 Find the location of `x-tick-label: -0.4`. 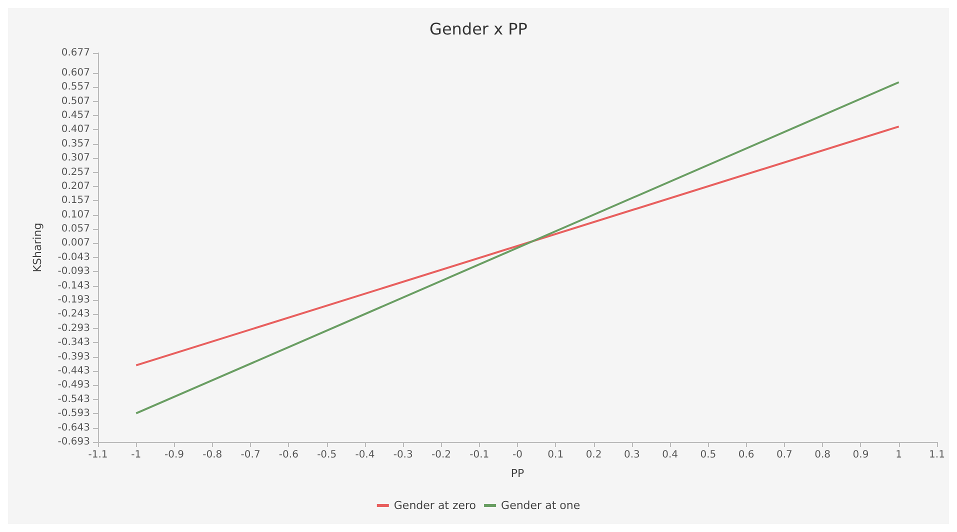

x-tick-label: -0.4 is located at coordinates (365, 455).